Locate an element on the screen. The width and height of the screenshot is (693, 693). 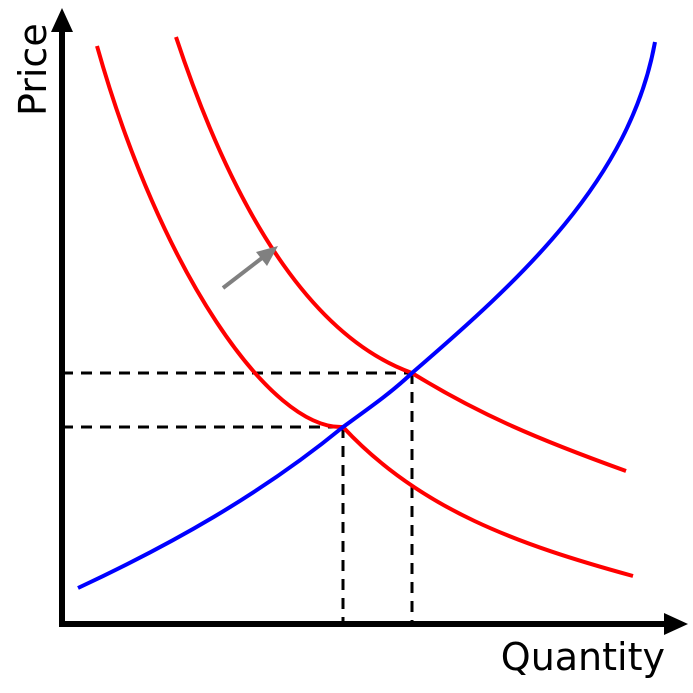
equilibrium-guides-original is located at coordinates (203, 523).